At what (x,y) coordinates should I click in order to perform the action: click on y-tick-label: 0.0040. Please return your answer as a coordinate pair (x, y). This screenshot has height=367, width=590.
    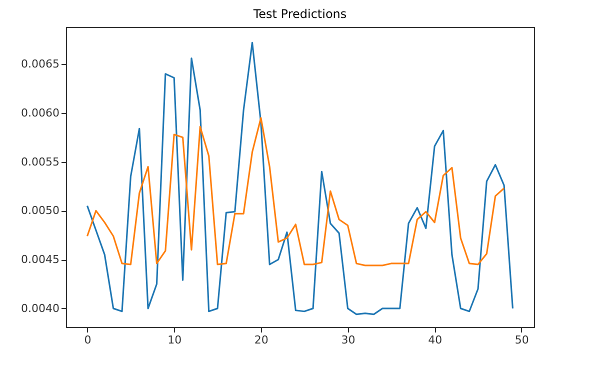
    Looking at the image, I should click on (40, 308).